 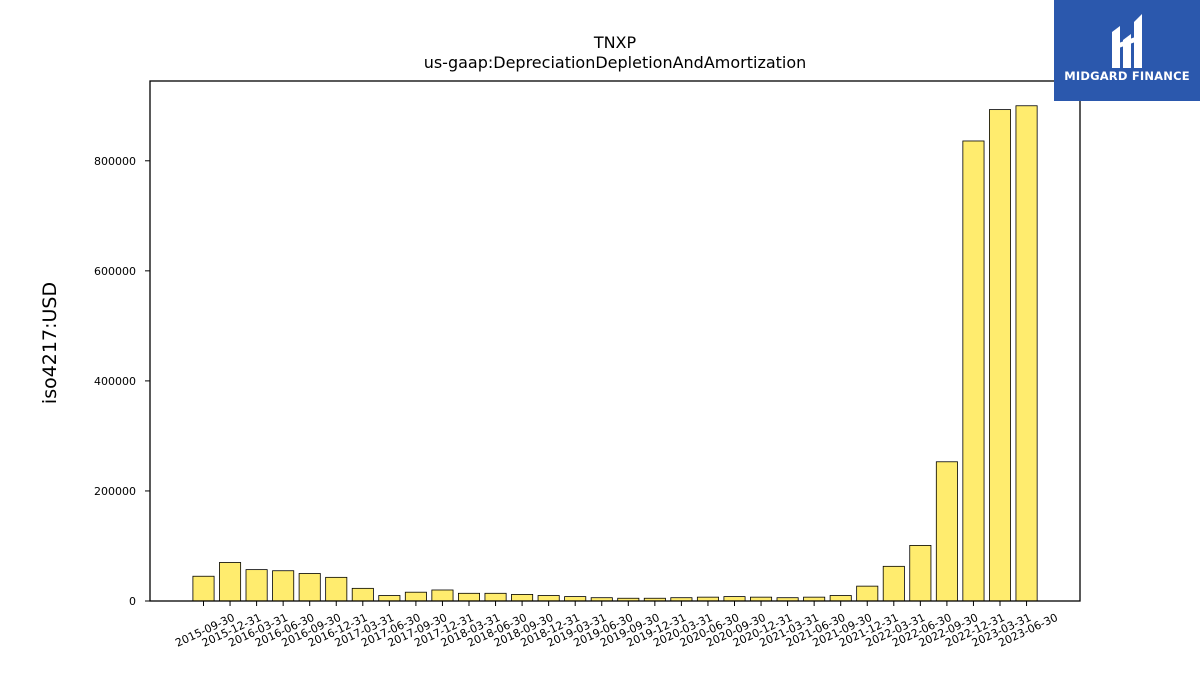 I want to click on y-tick-label: 400000, so click(x=115, y=381).